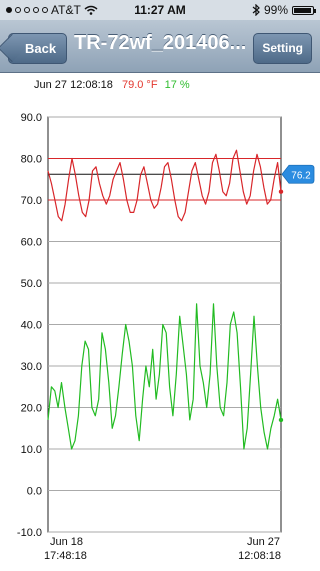 The height and width of the screenshot is (571, 320). I want to click on y-tick-label: 40.0, so click(31, 326).